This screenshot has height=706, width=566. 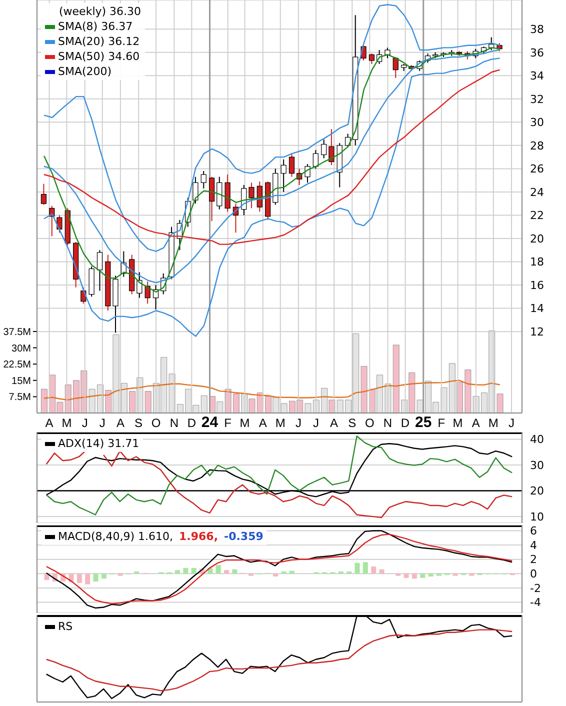 I want to click on y-tick-label: 32, so click(x=537, y=99).